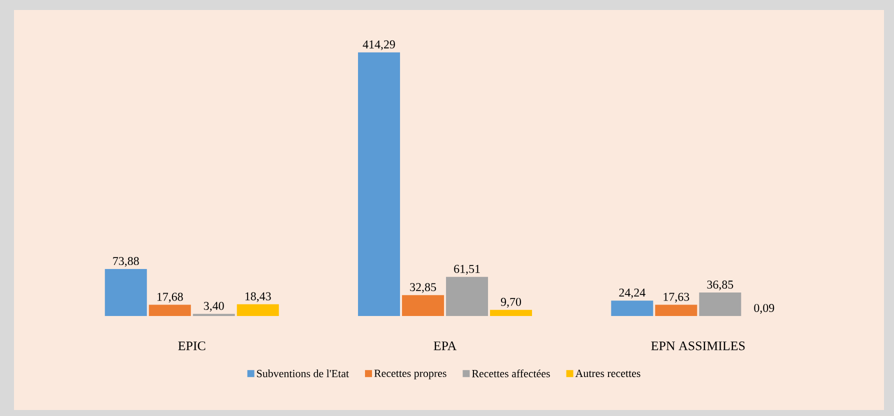 This screenshot has height=416, width=894. What do you see at coordinates (378, 45) in the screenshot?
I see `data-label: 414,29` at bounding box center [378, 45].